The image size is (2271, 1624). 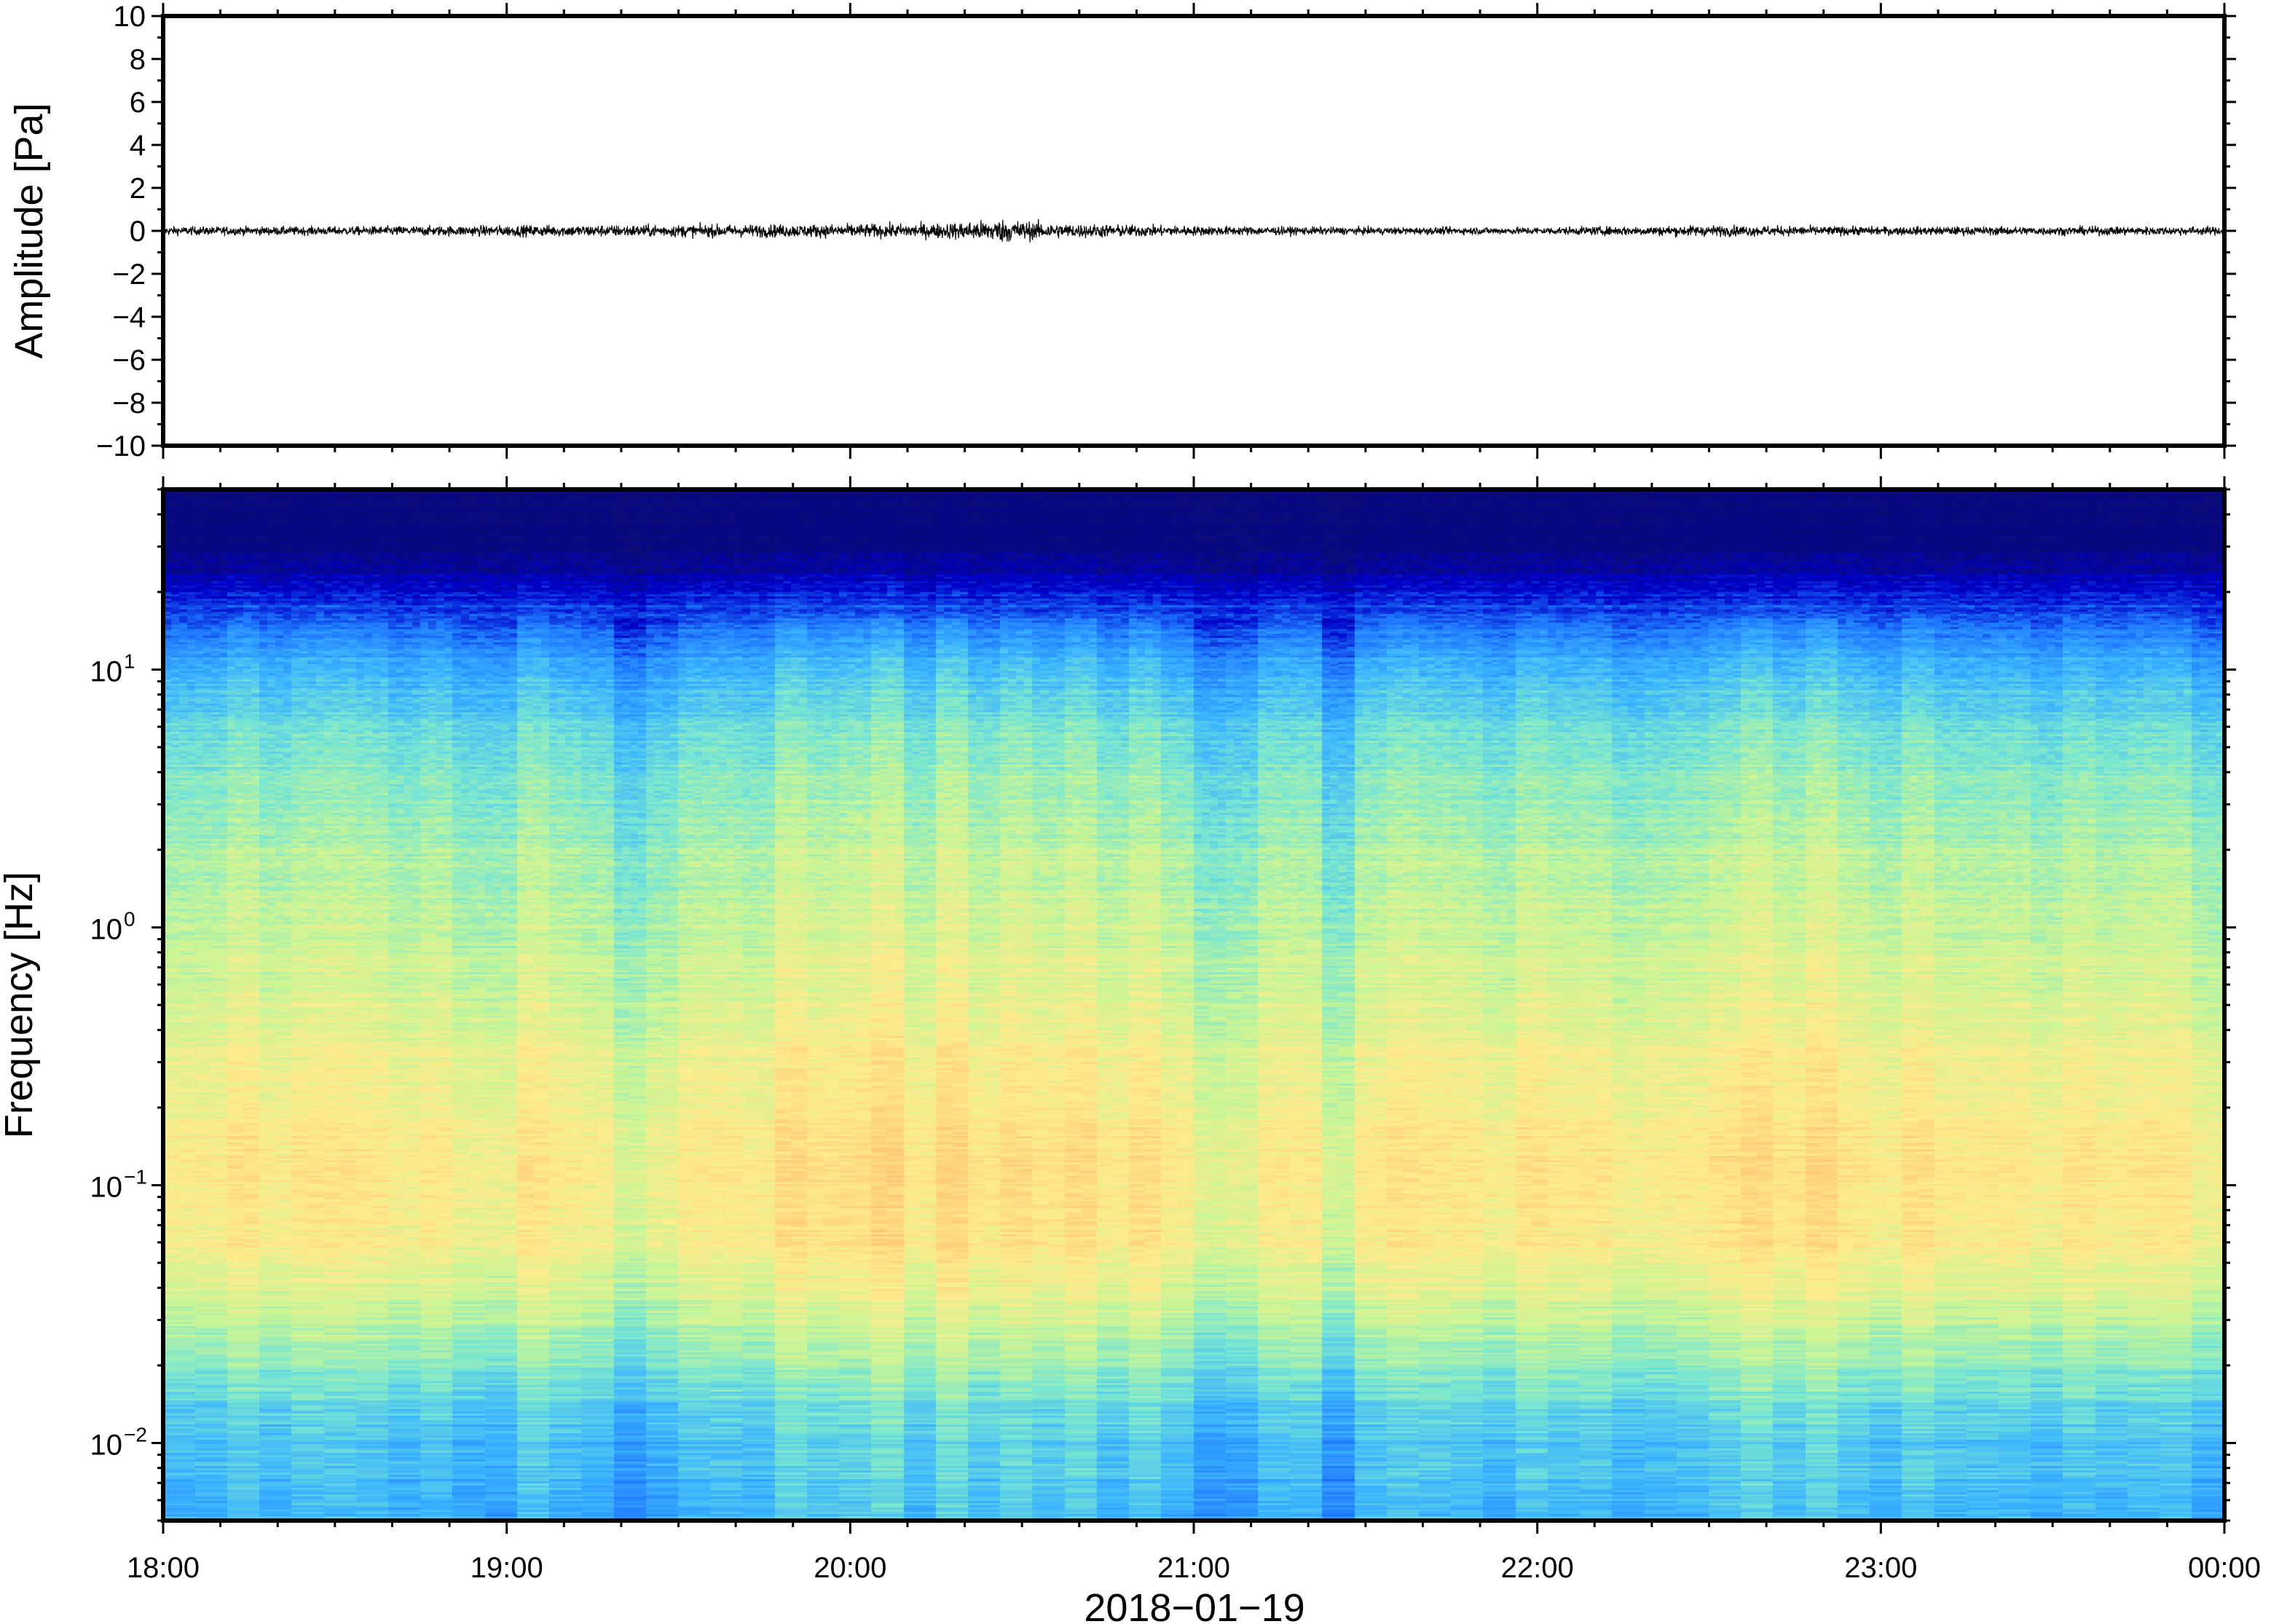 What do you see at coordinates (138, 232) in the screenshot?
I see `waveform-y-tick-label: 0` at bounding box center [138, 232].